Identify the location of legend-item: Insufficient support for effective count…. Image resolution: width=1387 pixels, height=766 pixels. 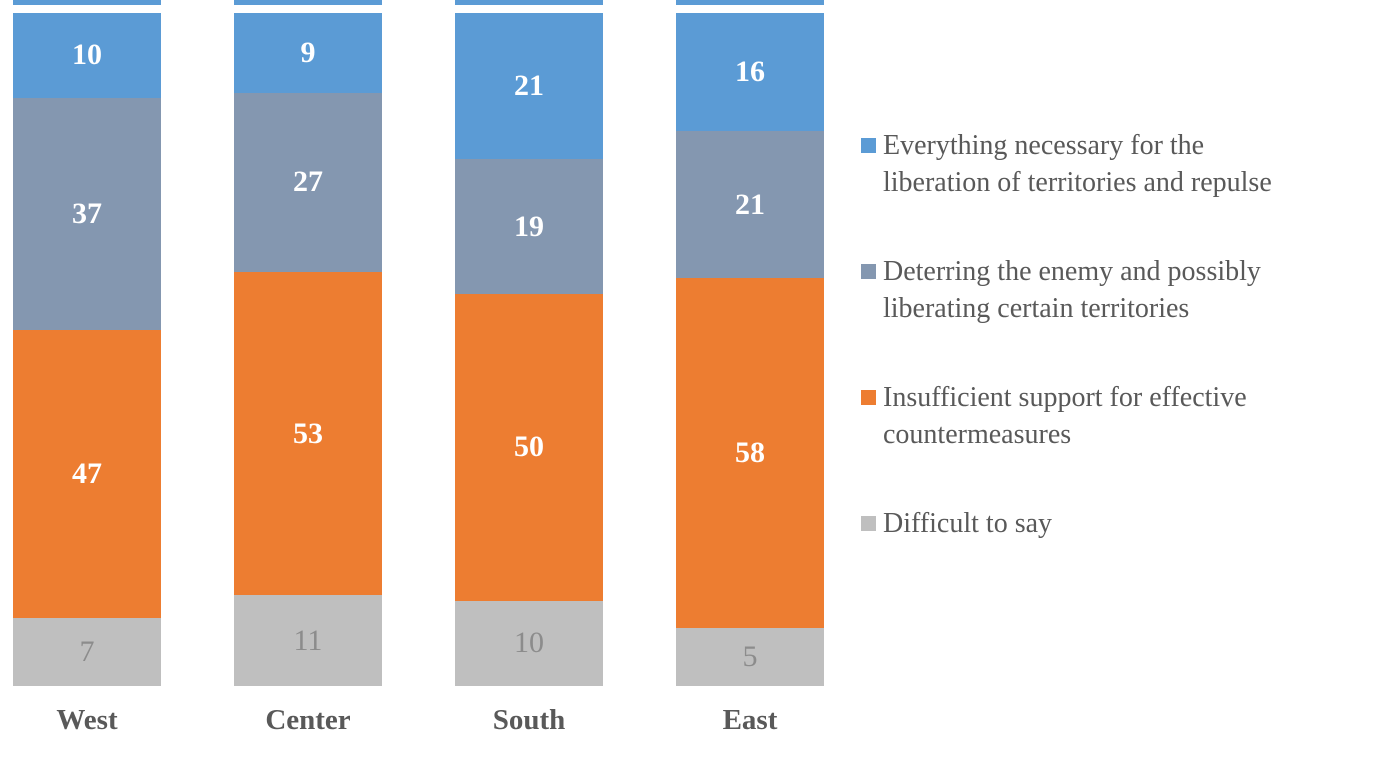
(1118, 416).